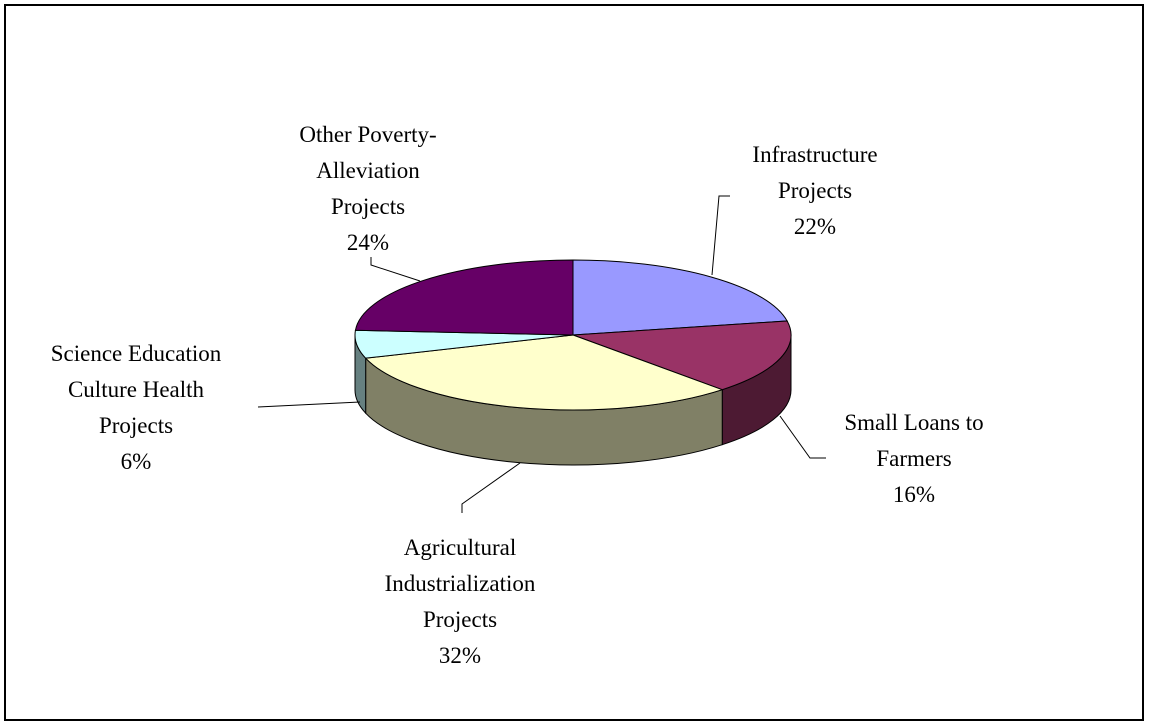 The image size is (1149, 725). Describe the element at coordinates (309, 404) in the screenshot. I see `leader-line-science-education` at that location.